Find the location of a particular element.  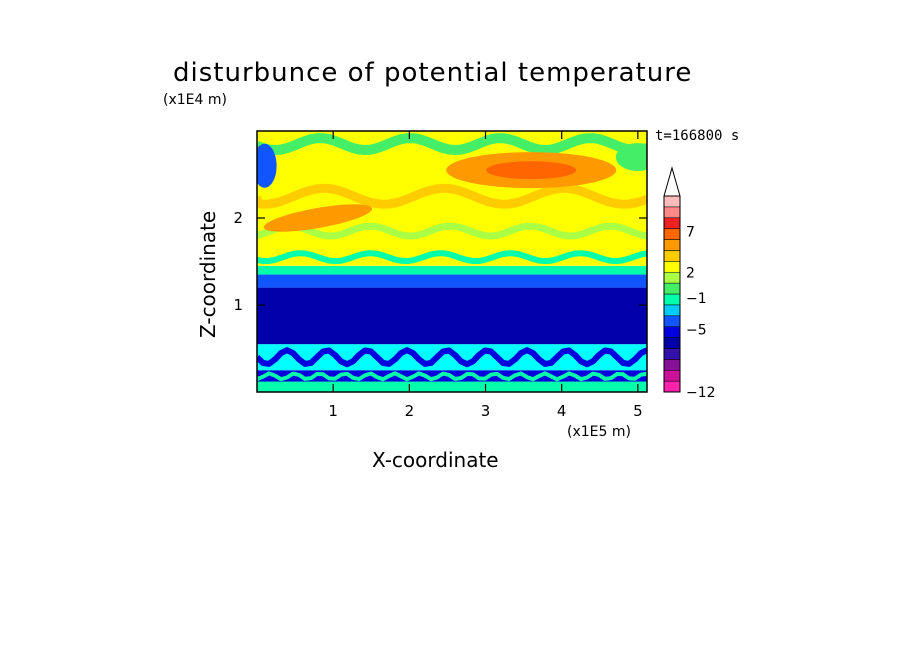

colorbar-label-0: −12 is located at coordinates (701, 393).